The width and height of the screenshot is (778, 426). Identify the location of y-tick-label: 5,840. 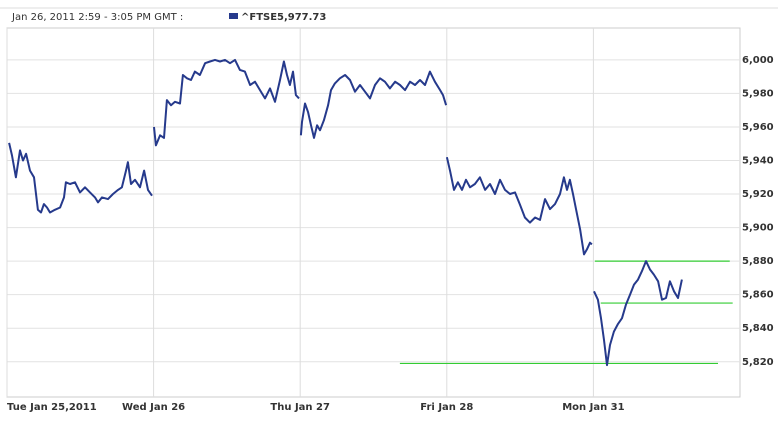
(758, 328).